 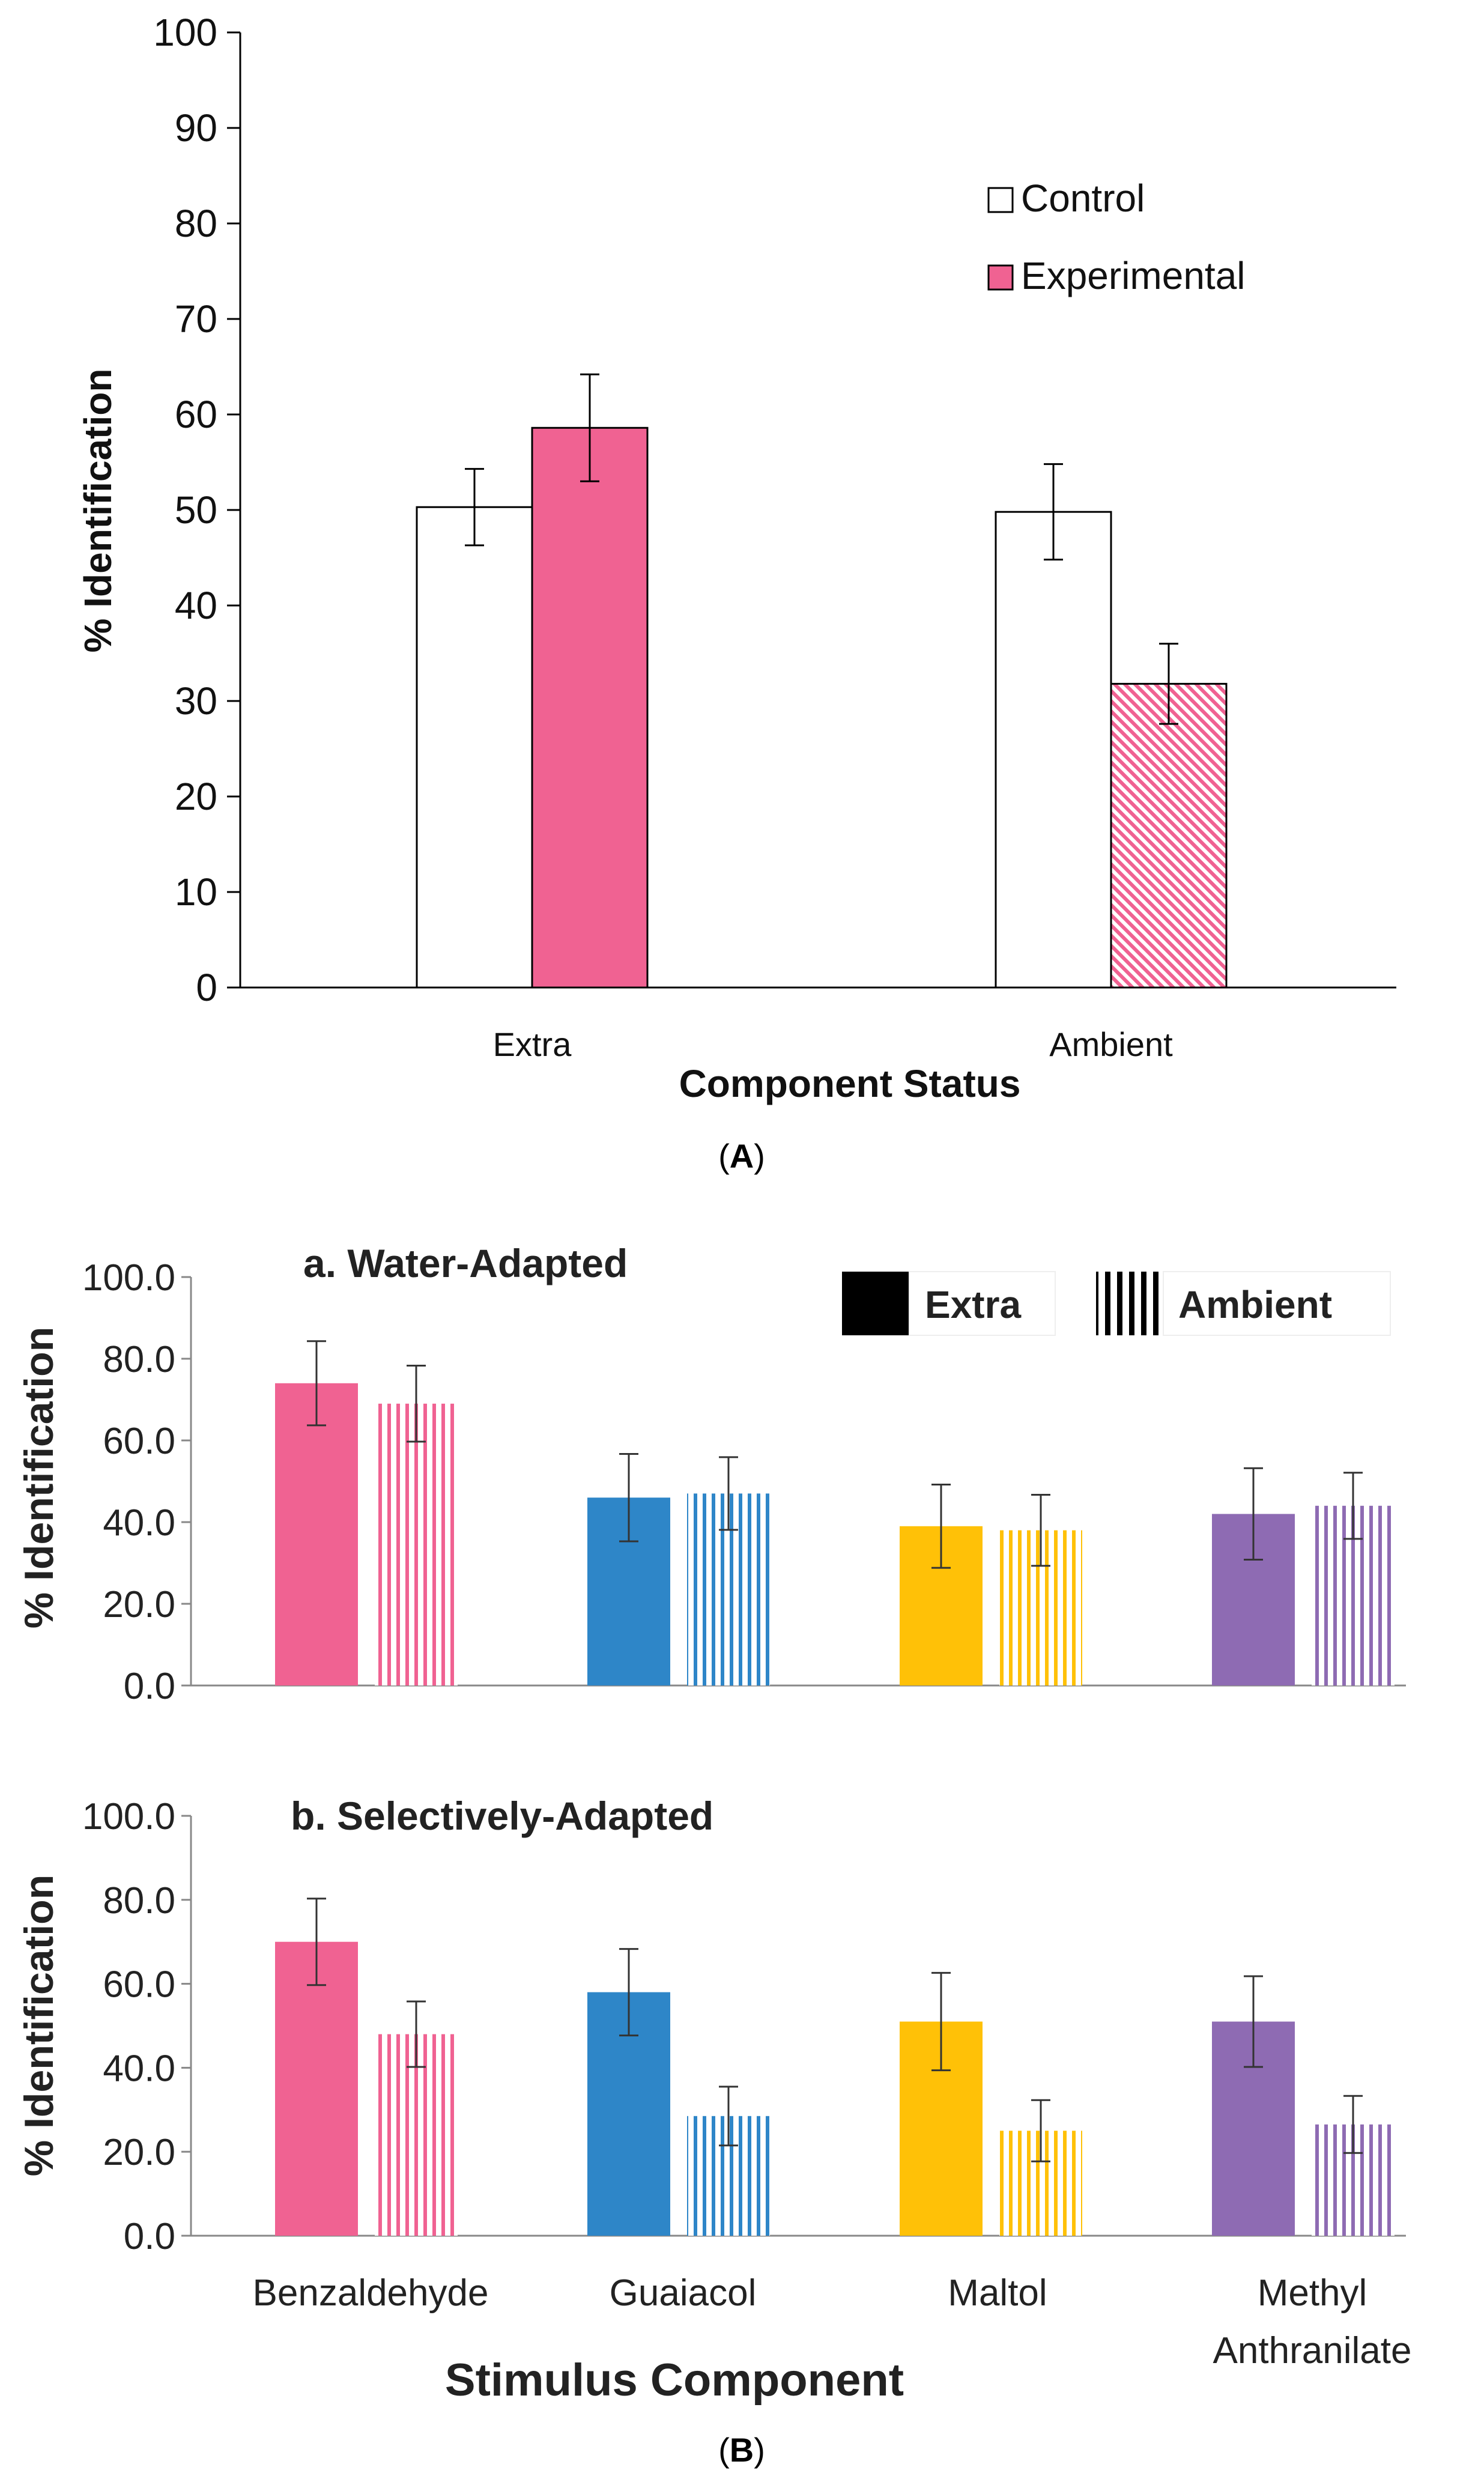 I want to click on panel-label-a: (A), so click(x=742, y=1156).